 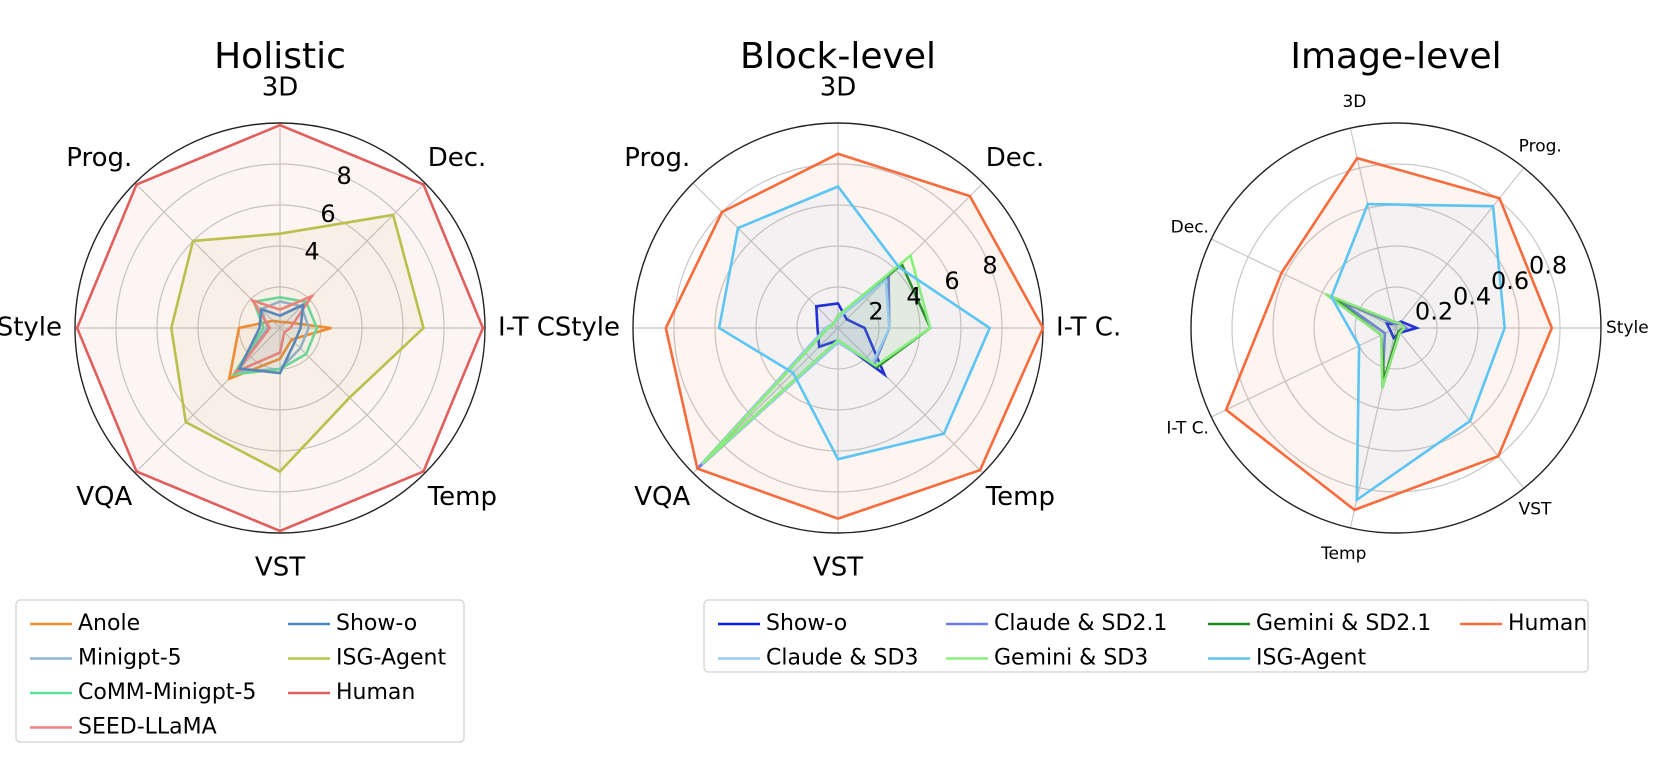 What do you see at coordinates (1548, 266) in the screenshot?
I see `radial-tick-label: 0.8` at bounding box center [1548, 266].